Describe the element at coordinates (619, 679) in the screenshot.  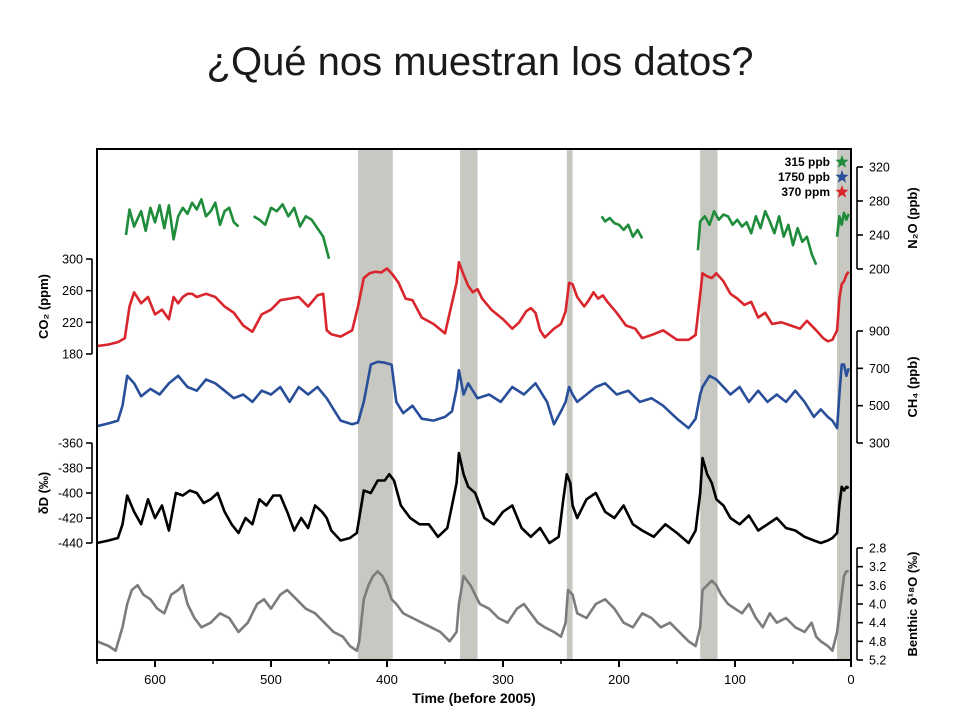
I see `x-tick-label-200: 200` at that location.